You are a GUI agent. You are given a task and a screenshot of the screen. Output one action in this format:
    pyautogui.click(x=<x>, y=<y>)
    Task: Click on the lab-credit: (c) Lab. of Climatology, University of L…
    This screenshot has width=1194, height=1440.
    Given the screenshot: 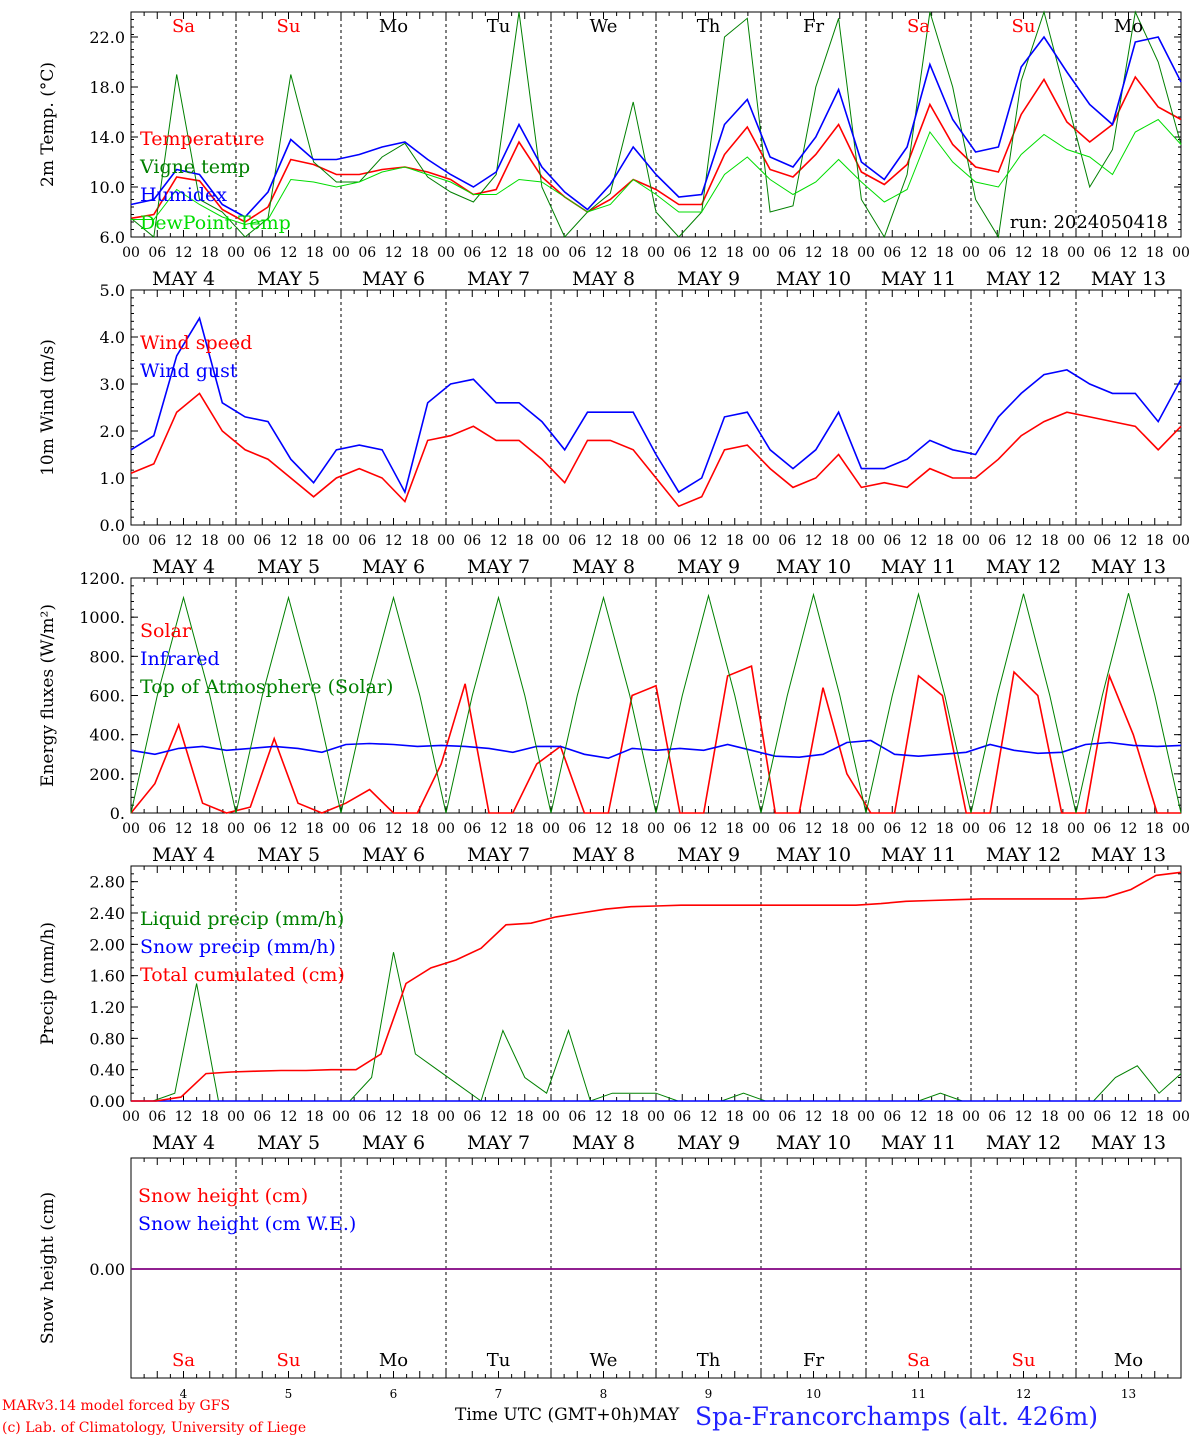 What is the action you would take?
    pyautogui.click(x=154, y=1428)
    